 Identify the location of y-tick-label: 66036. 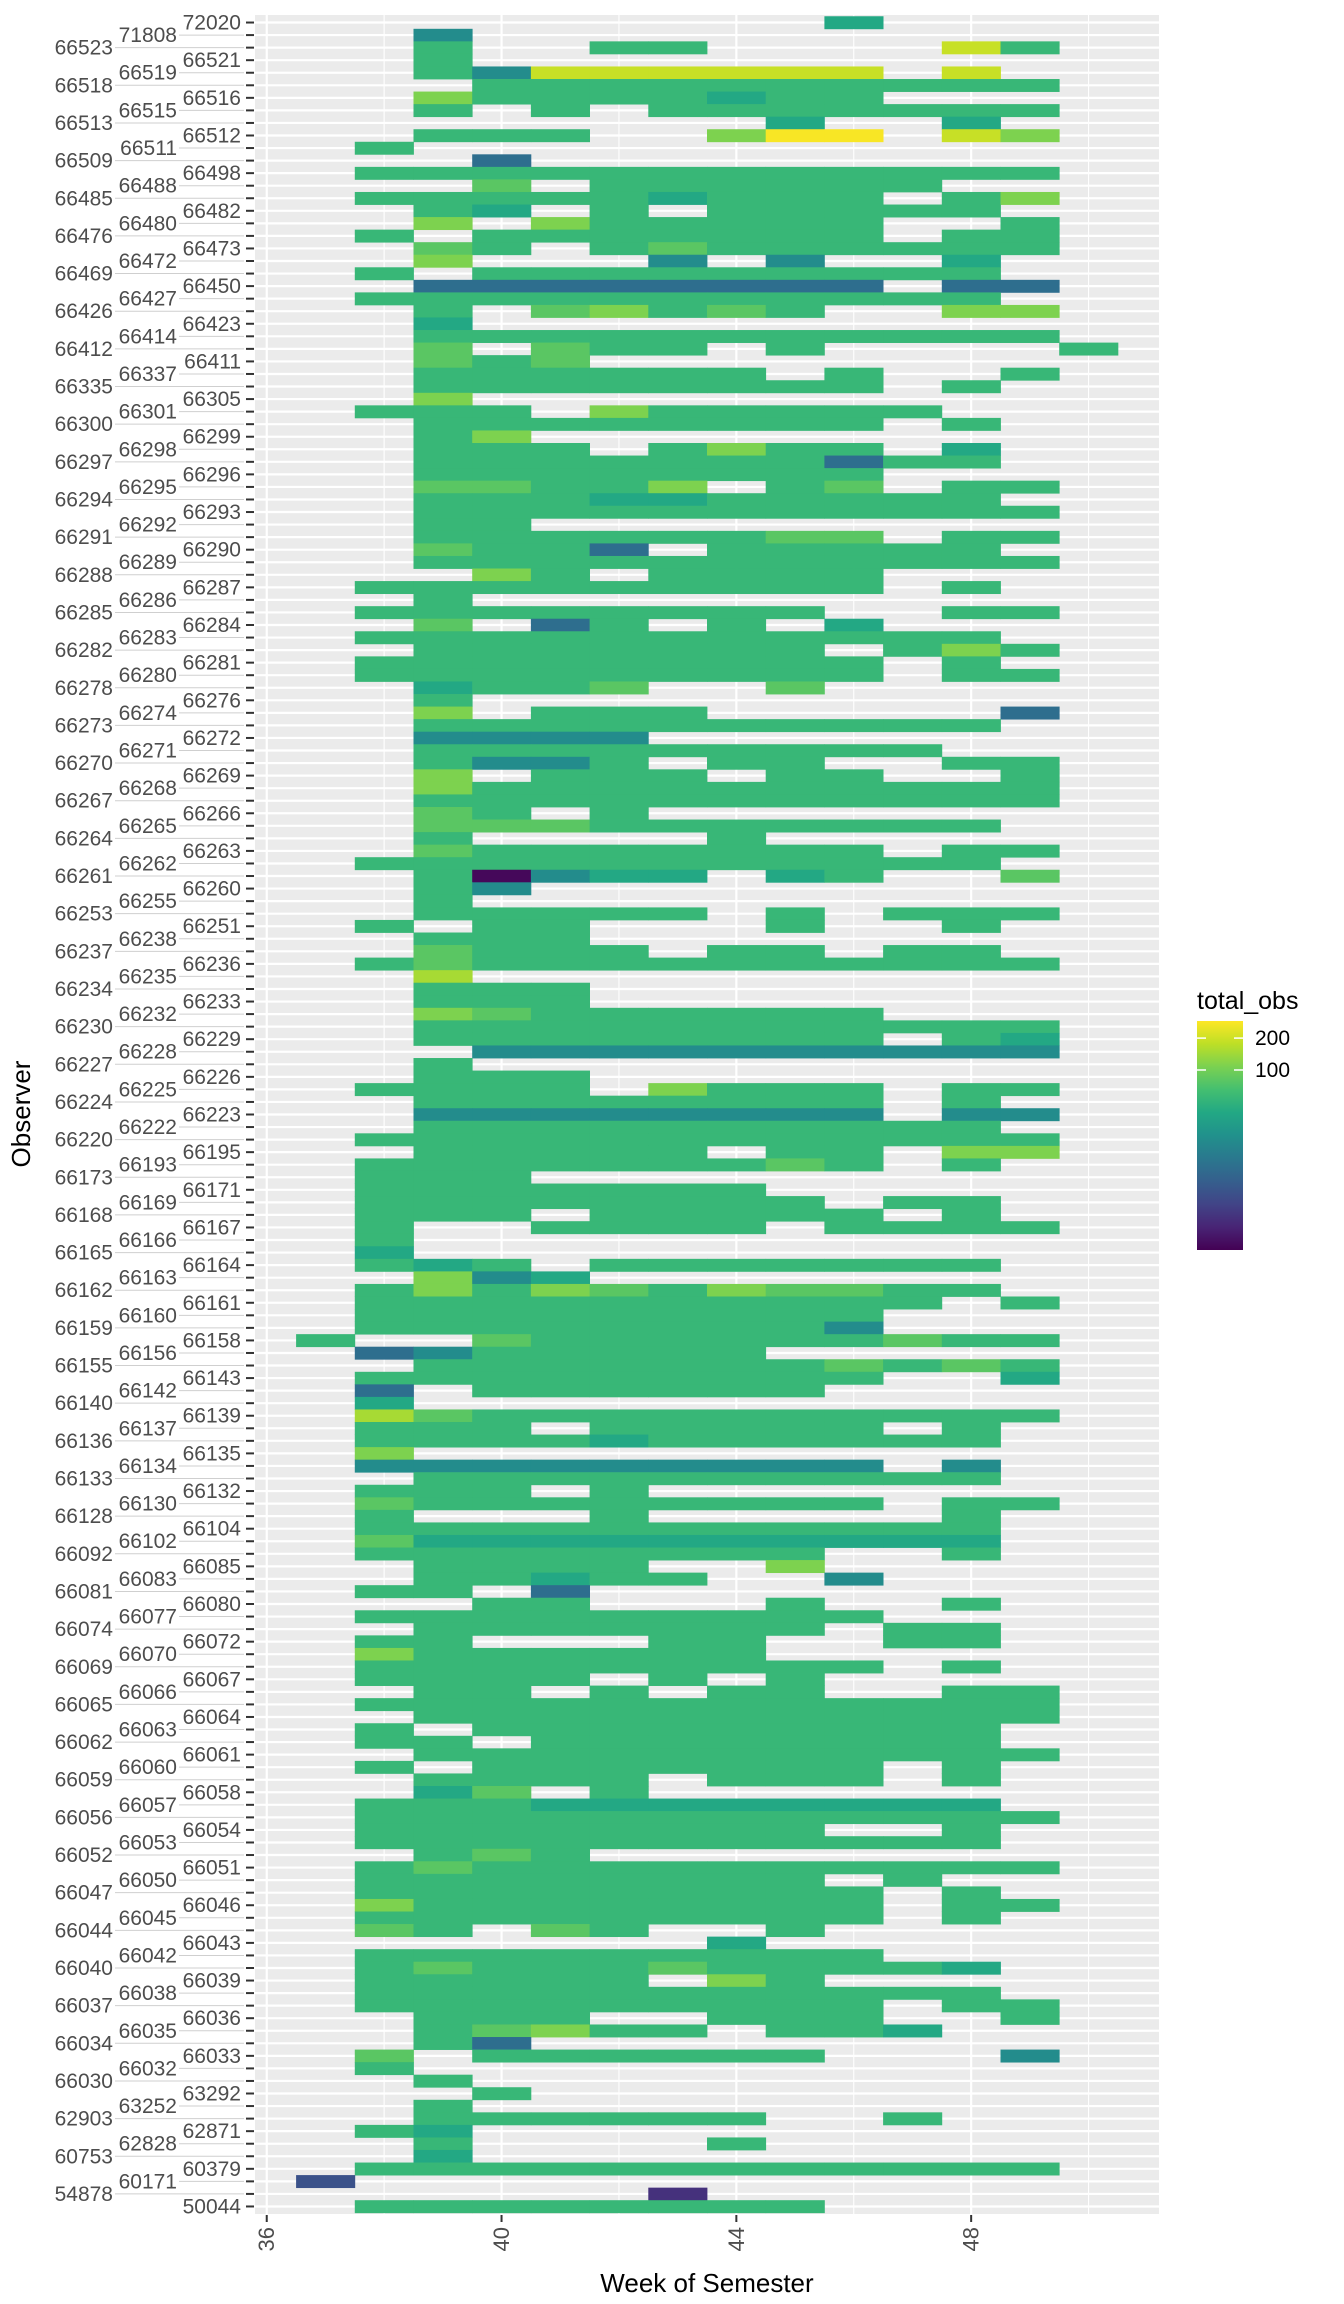
(212, 2018).